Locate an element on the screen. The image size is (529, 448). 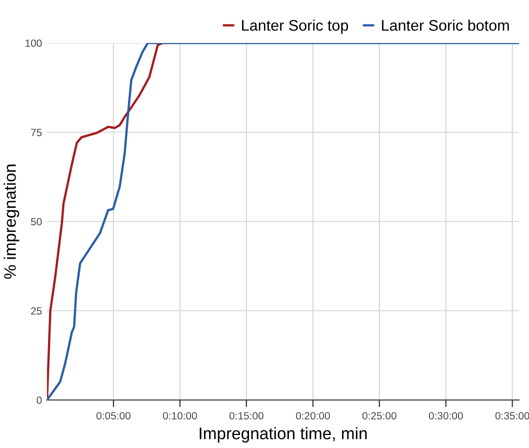
y-tick-label: 50 is located at coordinates (36, 222).